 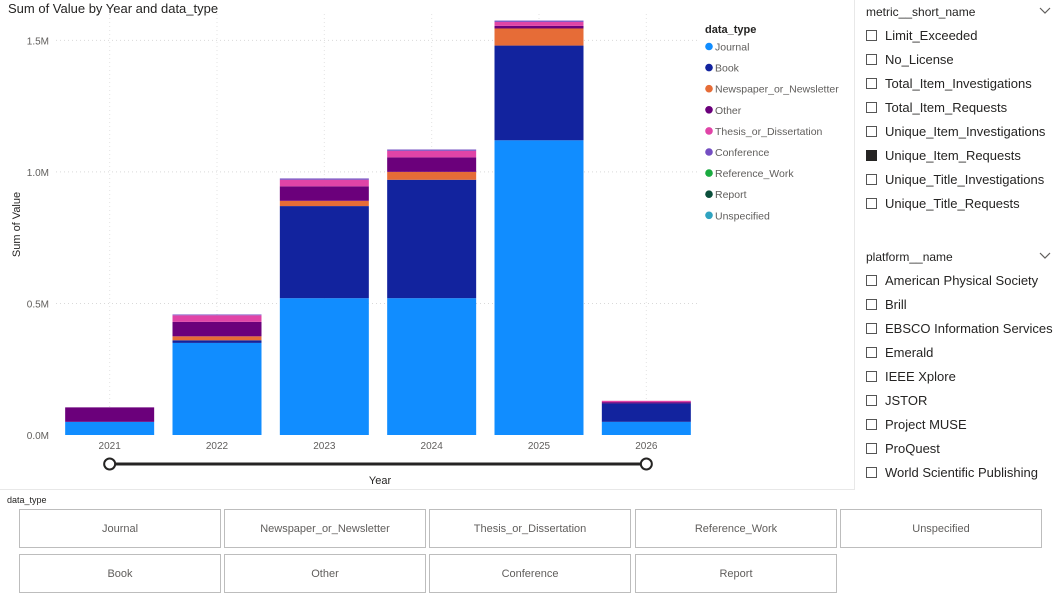 I want to click on platform-slicer-item: EBSCO Information Services, so click(x=960, y=328).